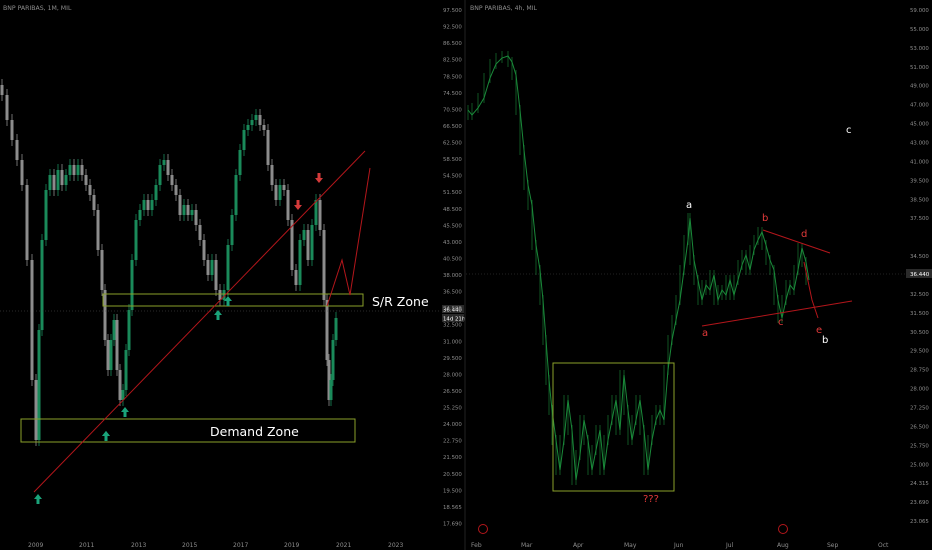  Describe the element at coordinates (651, 499) in the screenshot. I see `question-marks-label: ???` at that location.